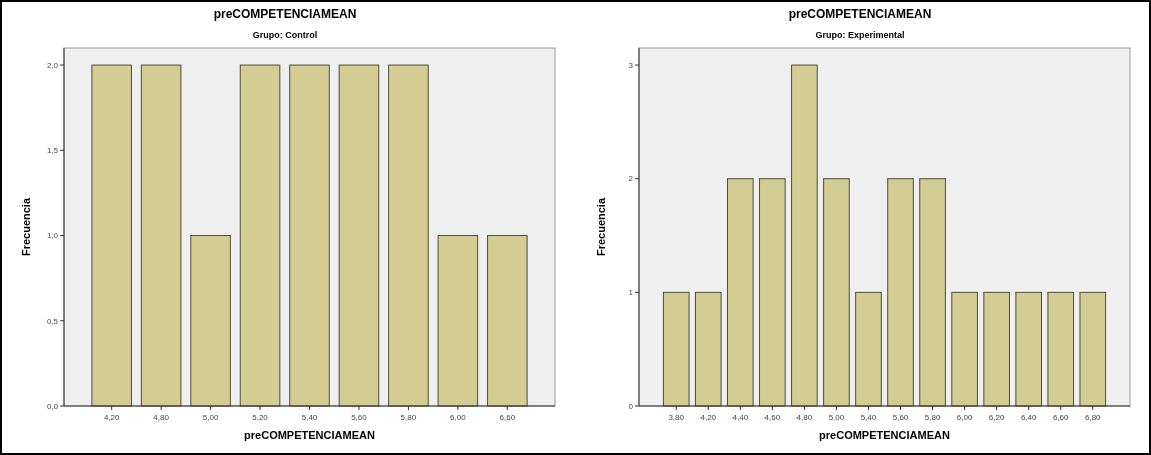 The height and width of the screenshot is (455, 1151). What do you see at coordinates (285, 35) in the screenshot?
I see `chart-subtitle: Grupo: Control` at bounding box center [285, 35].